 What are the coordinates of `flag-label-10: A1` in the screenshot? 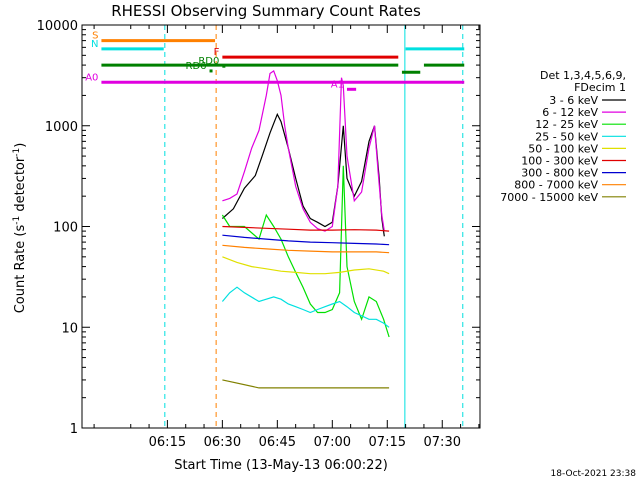 It's located at (337, 84).